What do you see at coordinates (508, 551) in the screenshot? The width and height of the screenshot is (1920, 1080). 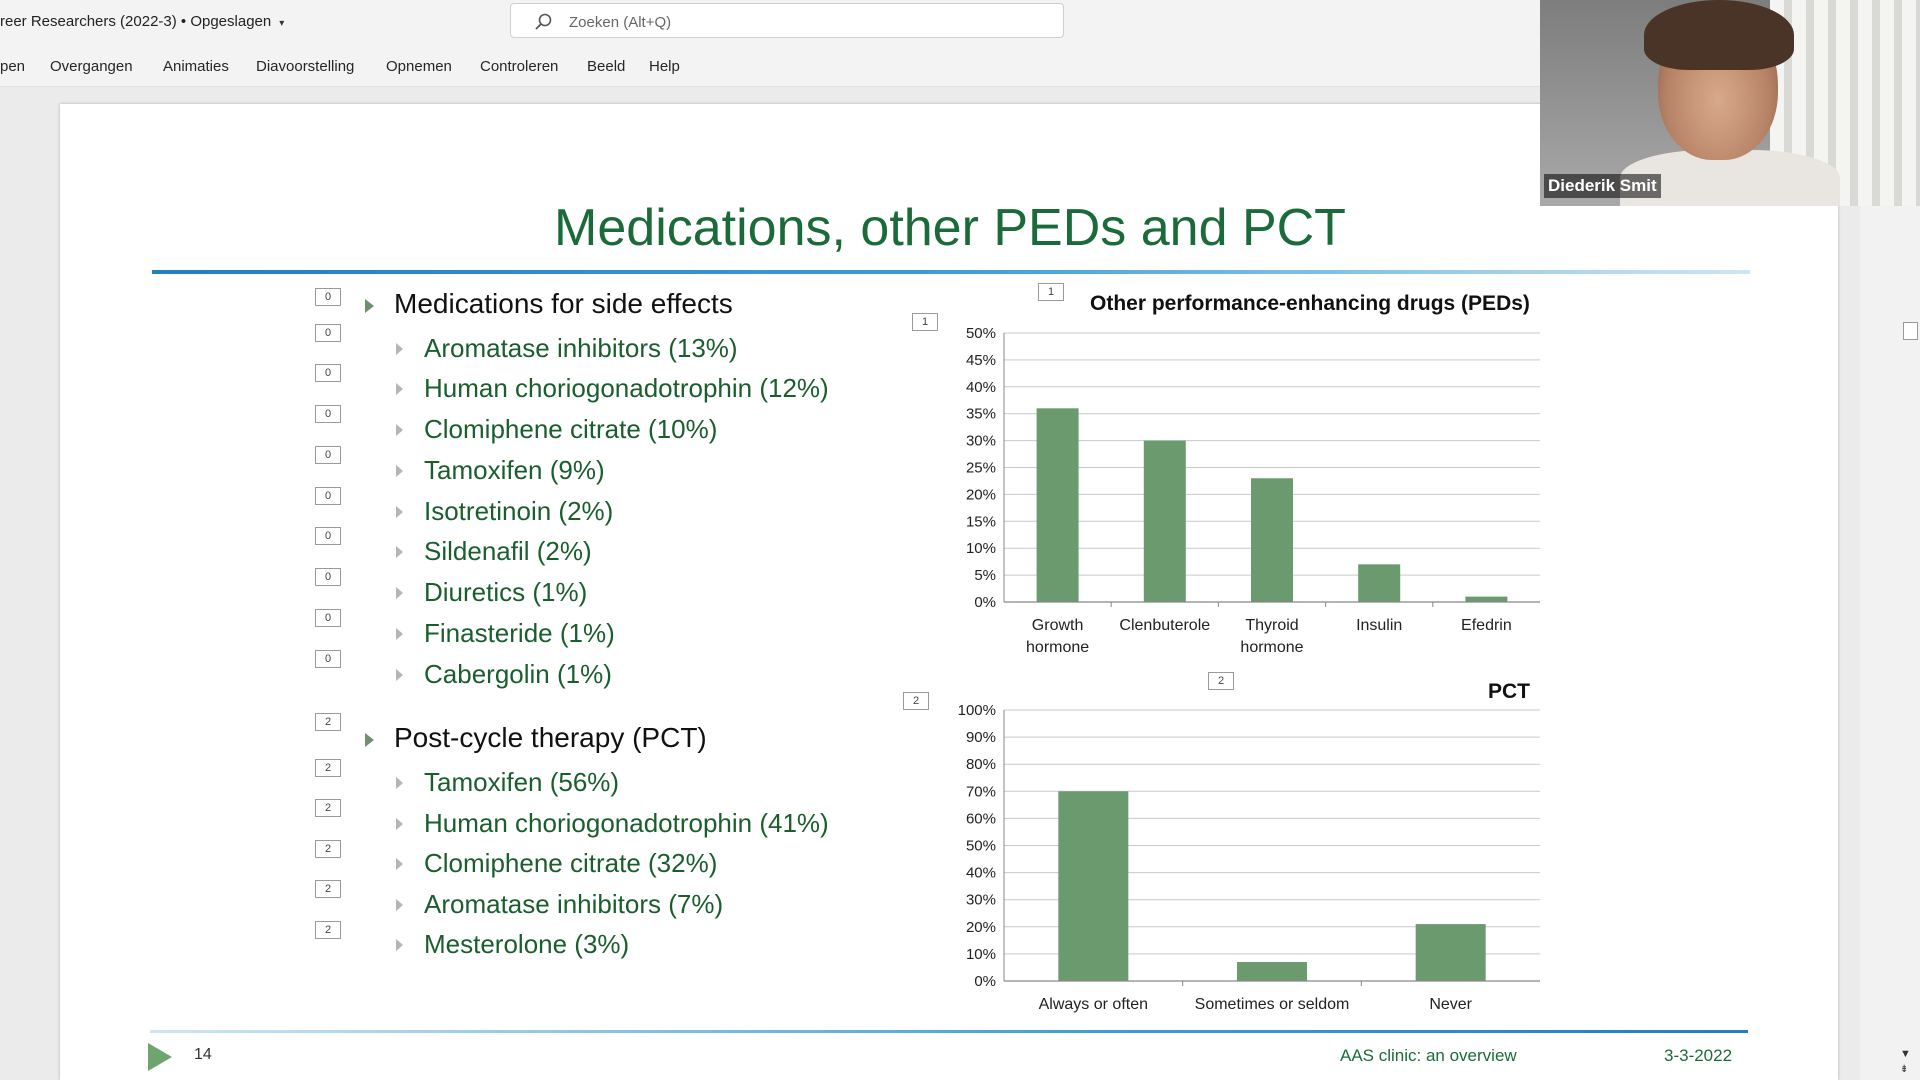 I see `list-item: Sildenafil (2%)` at bounding box center [508, 551].